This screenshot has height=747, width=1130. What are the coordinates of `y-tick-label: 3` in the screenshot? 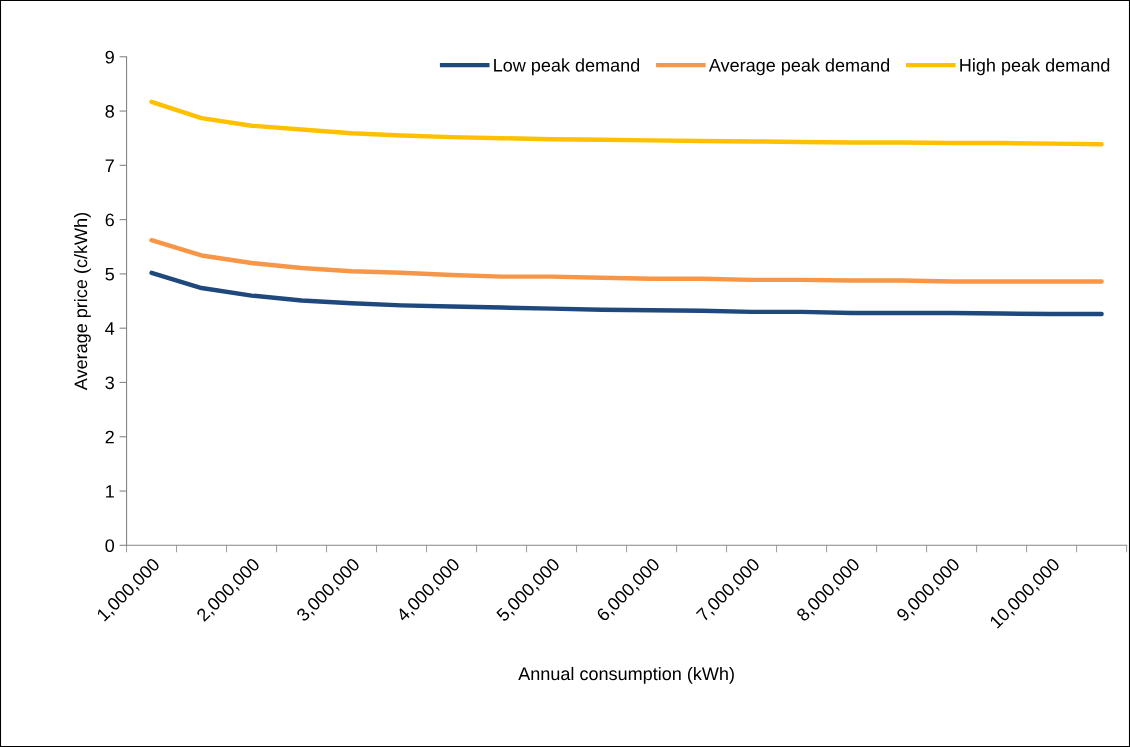 It's located at (109, 383).